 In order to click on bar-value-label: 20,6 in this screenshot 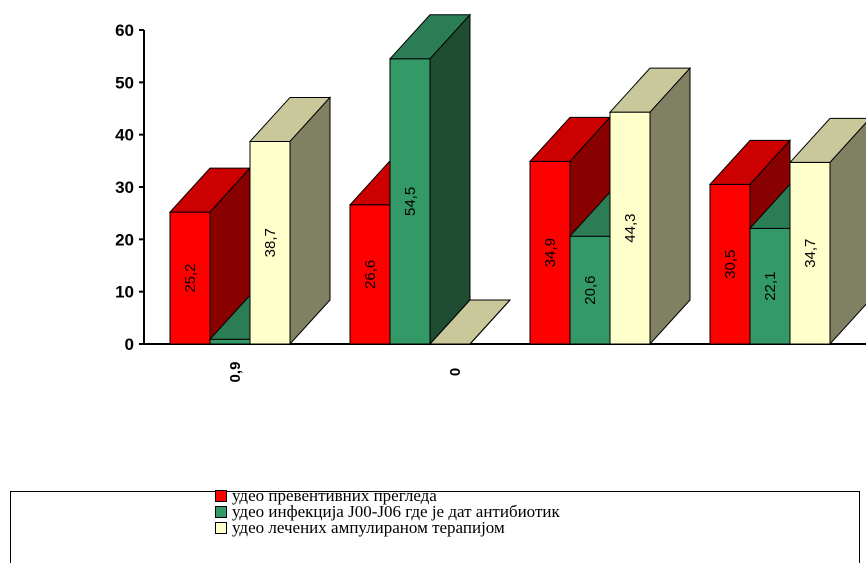, I will do `click(590, 289)`.